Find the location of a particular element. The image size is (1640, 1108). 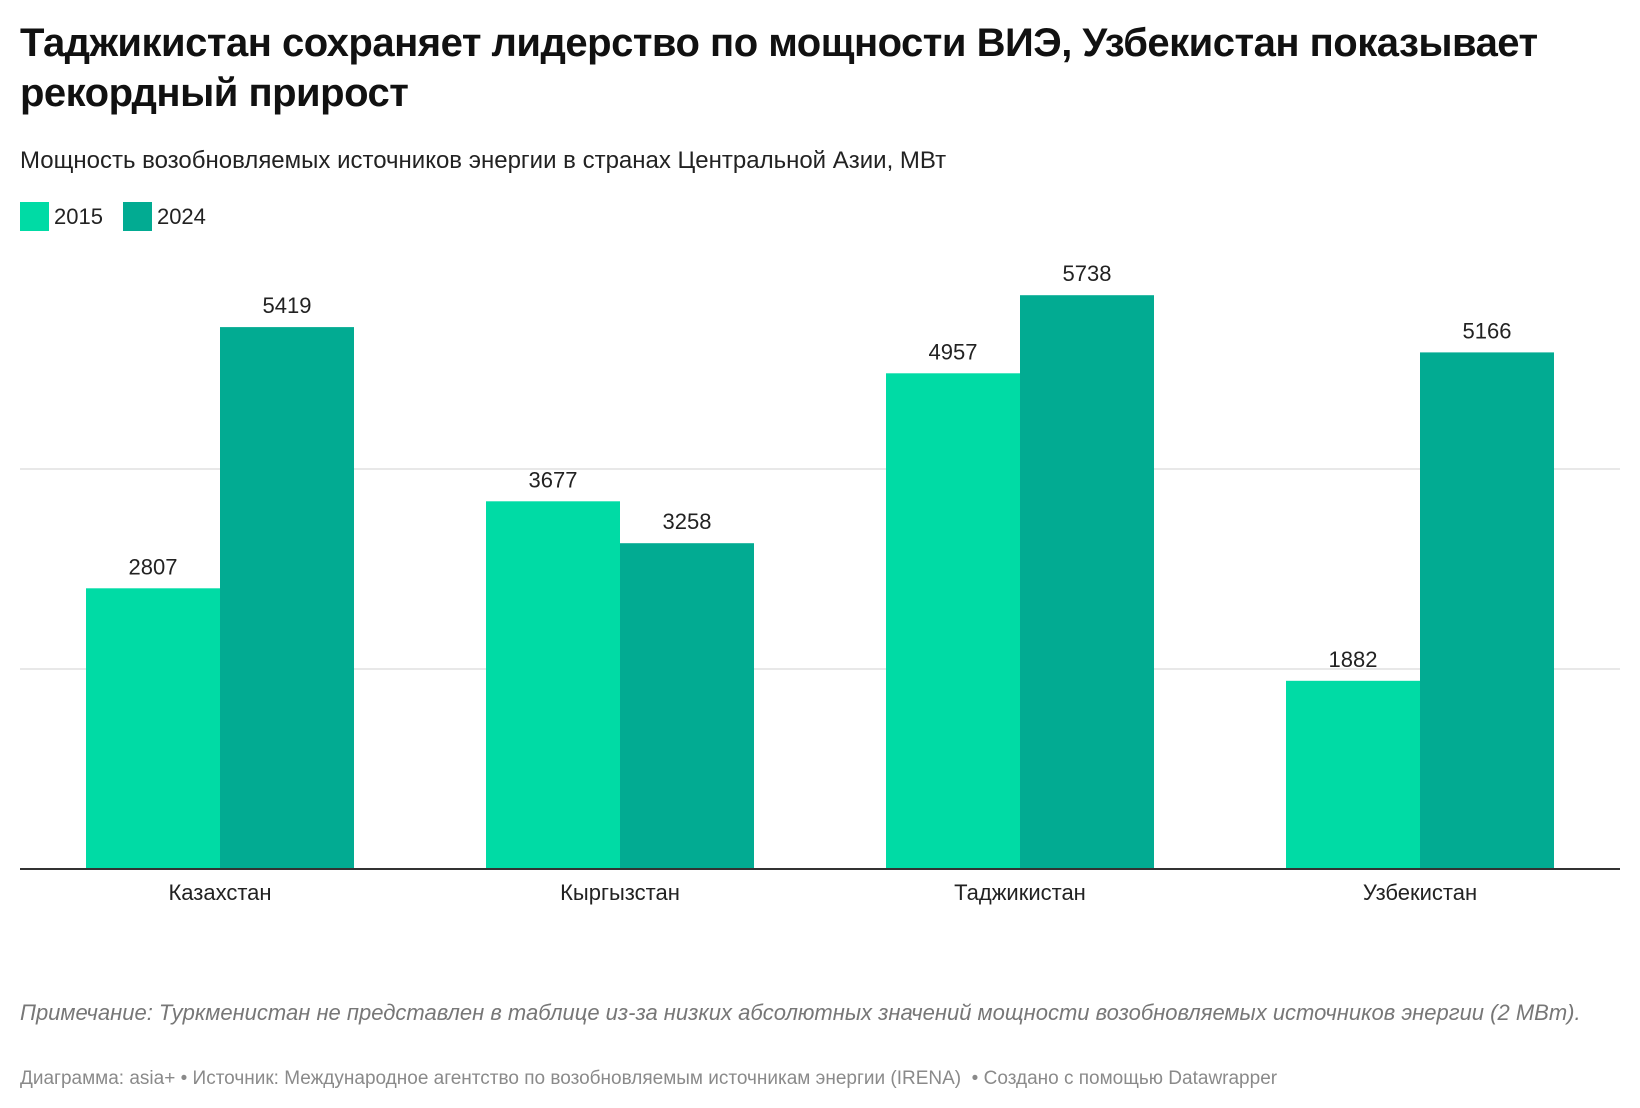

data-label: 4957 is located at coordinates (953, 351).